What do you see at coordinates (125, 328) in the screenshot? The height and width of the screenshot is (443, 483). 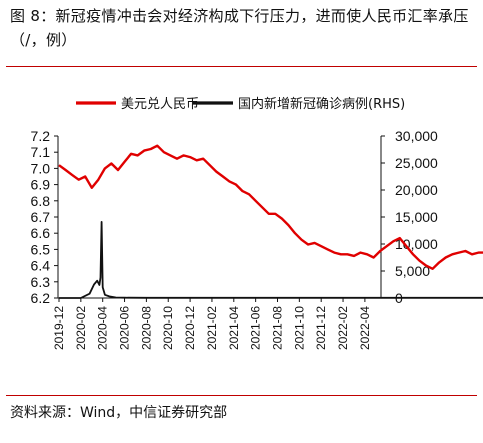 I see `x-tick-label: 2020-06` at bounding box center [125, 328].